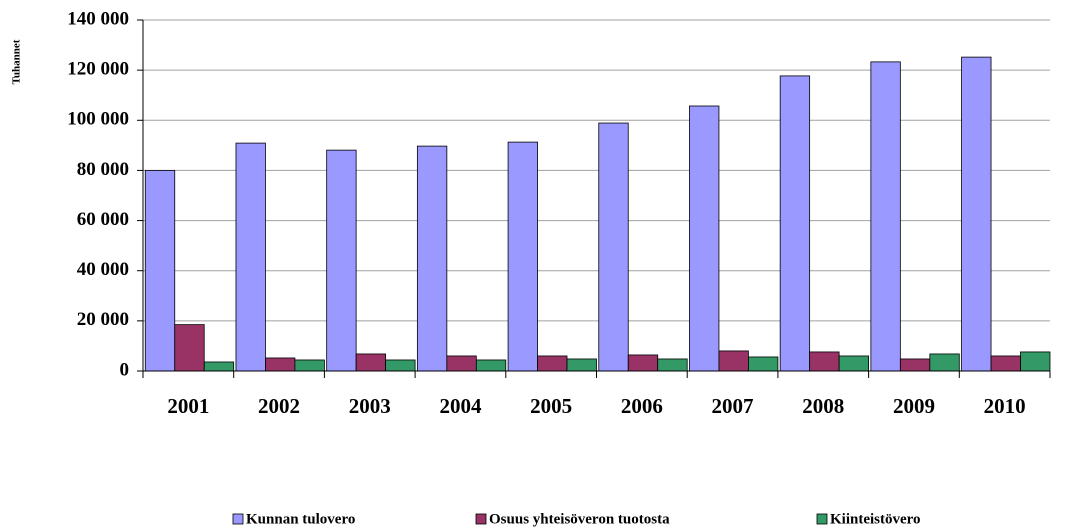 The height and width of the screenshot is (530, 1070). What do you see at coordinates (875, 519) in the screenshot?
I see `legend-label: Kiinteistövero` at bounding box center [875, 519].